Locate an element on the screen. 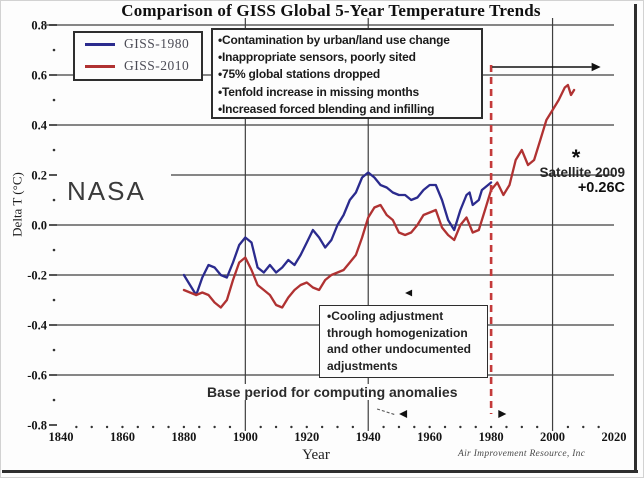  satellite-label: Satellite 2009 is located at coordinates (582, 172).